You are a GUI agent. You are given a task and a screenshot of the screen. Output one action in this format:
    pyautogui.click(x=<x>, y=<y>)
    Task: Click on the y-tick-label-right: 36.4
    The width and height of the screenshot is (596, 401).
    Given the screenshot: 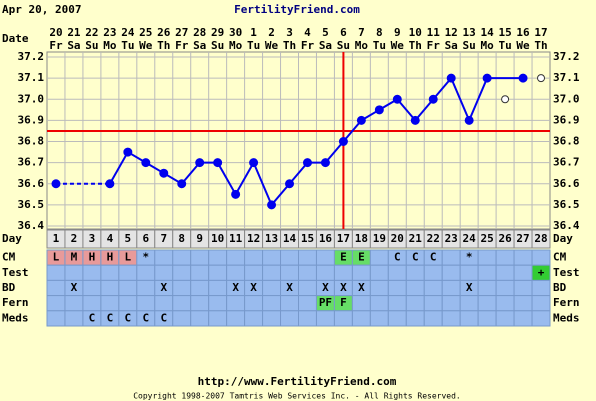 What is the action you would take?
    pyautogui.click(x=566, y=225)
    